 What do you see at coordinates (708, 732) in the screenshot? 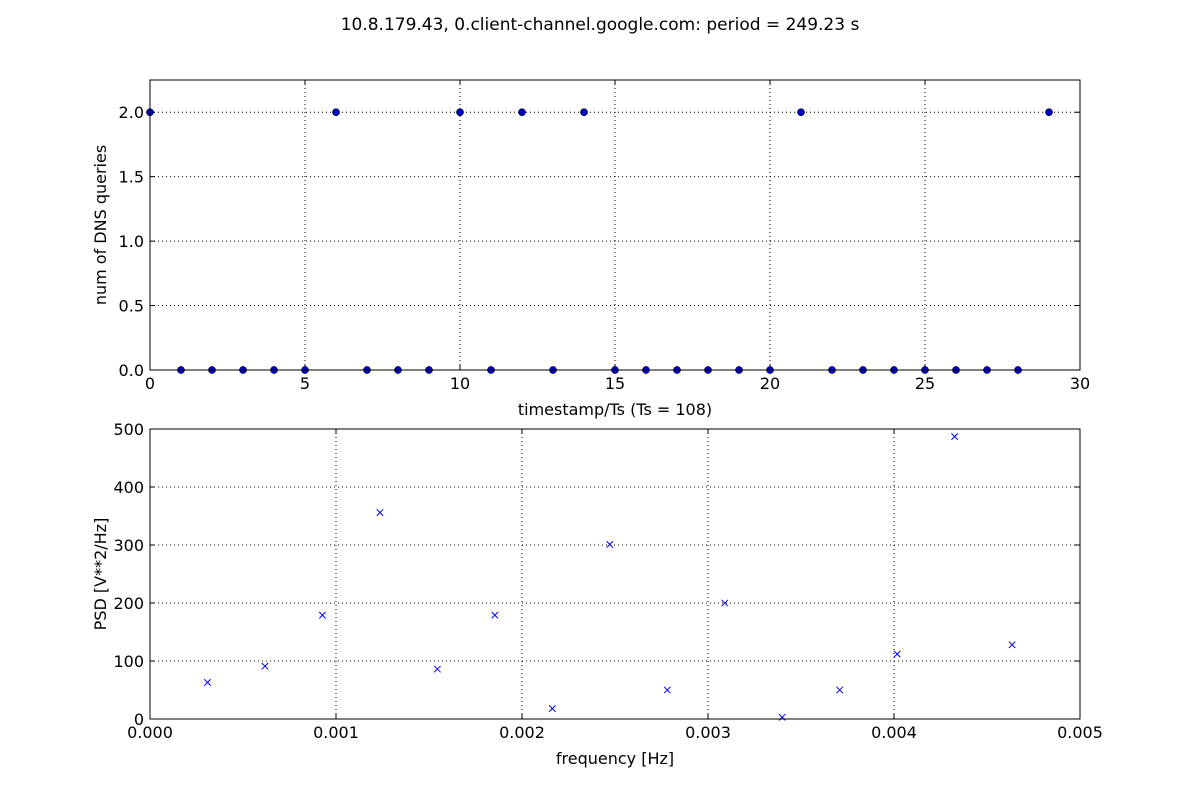
I see `x-tick-label: 0.003` at bounding box center [708, 732].